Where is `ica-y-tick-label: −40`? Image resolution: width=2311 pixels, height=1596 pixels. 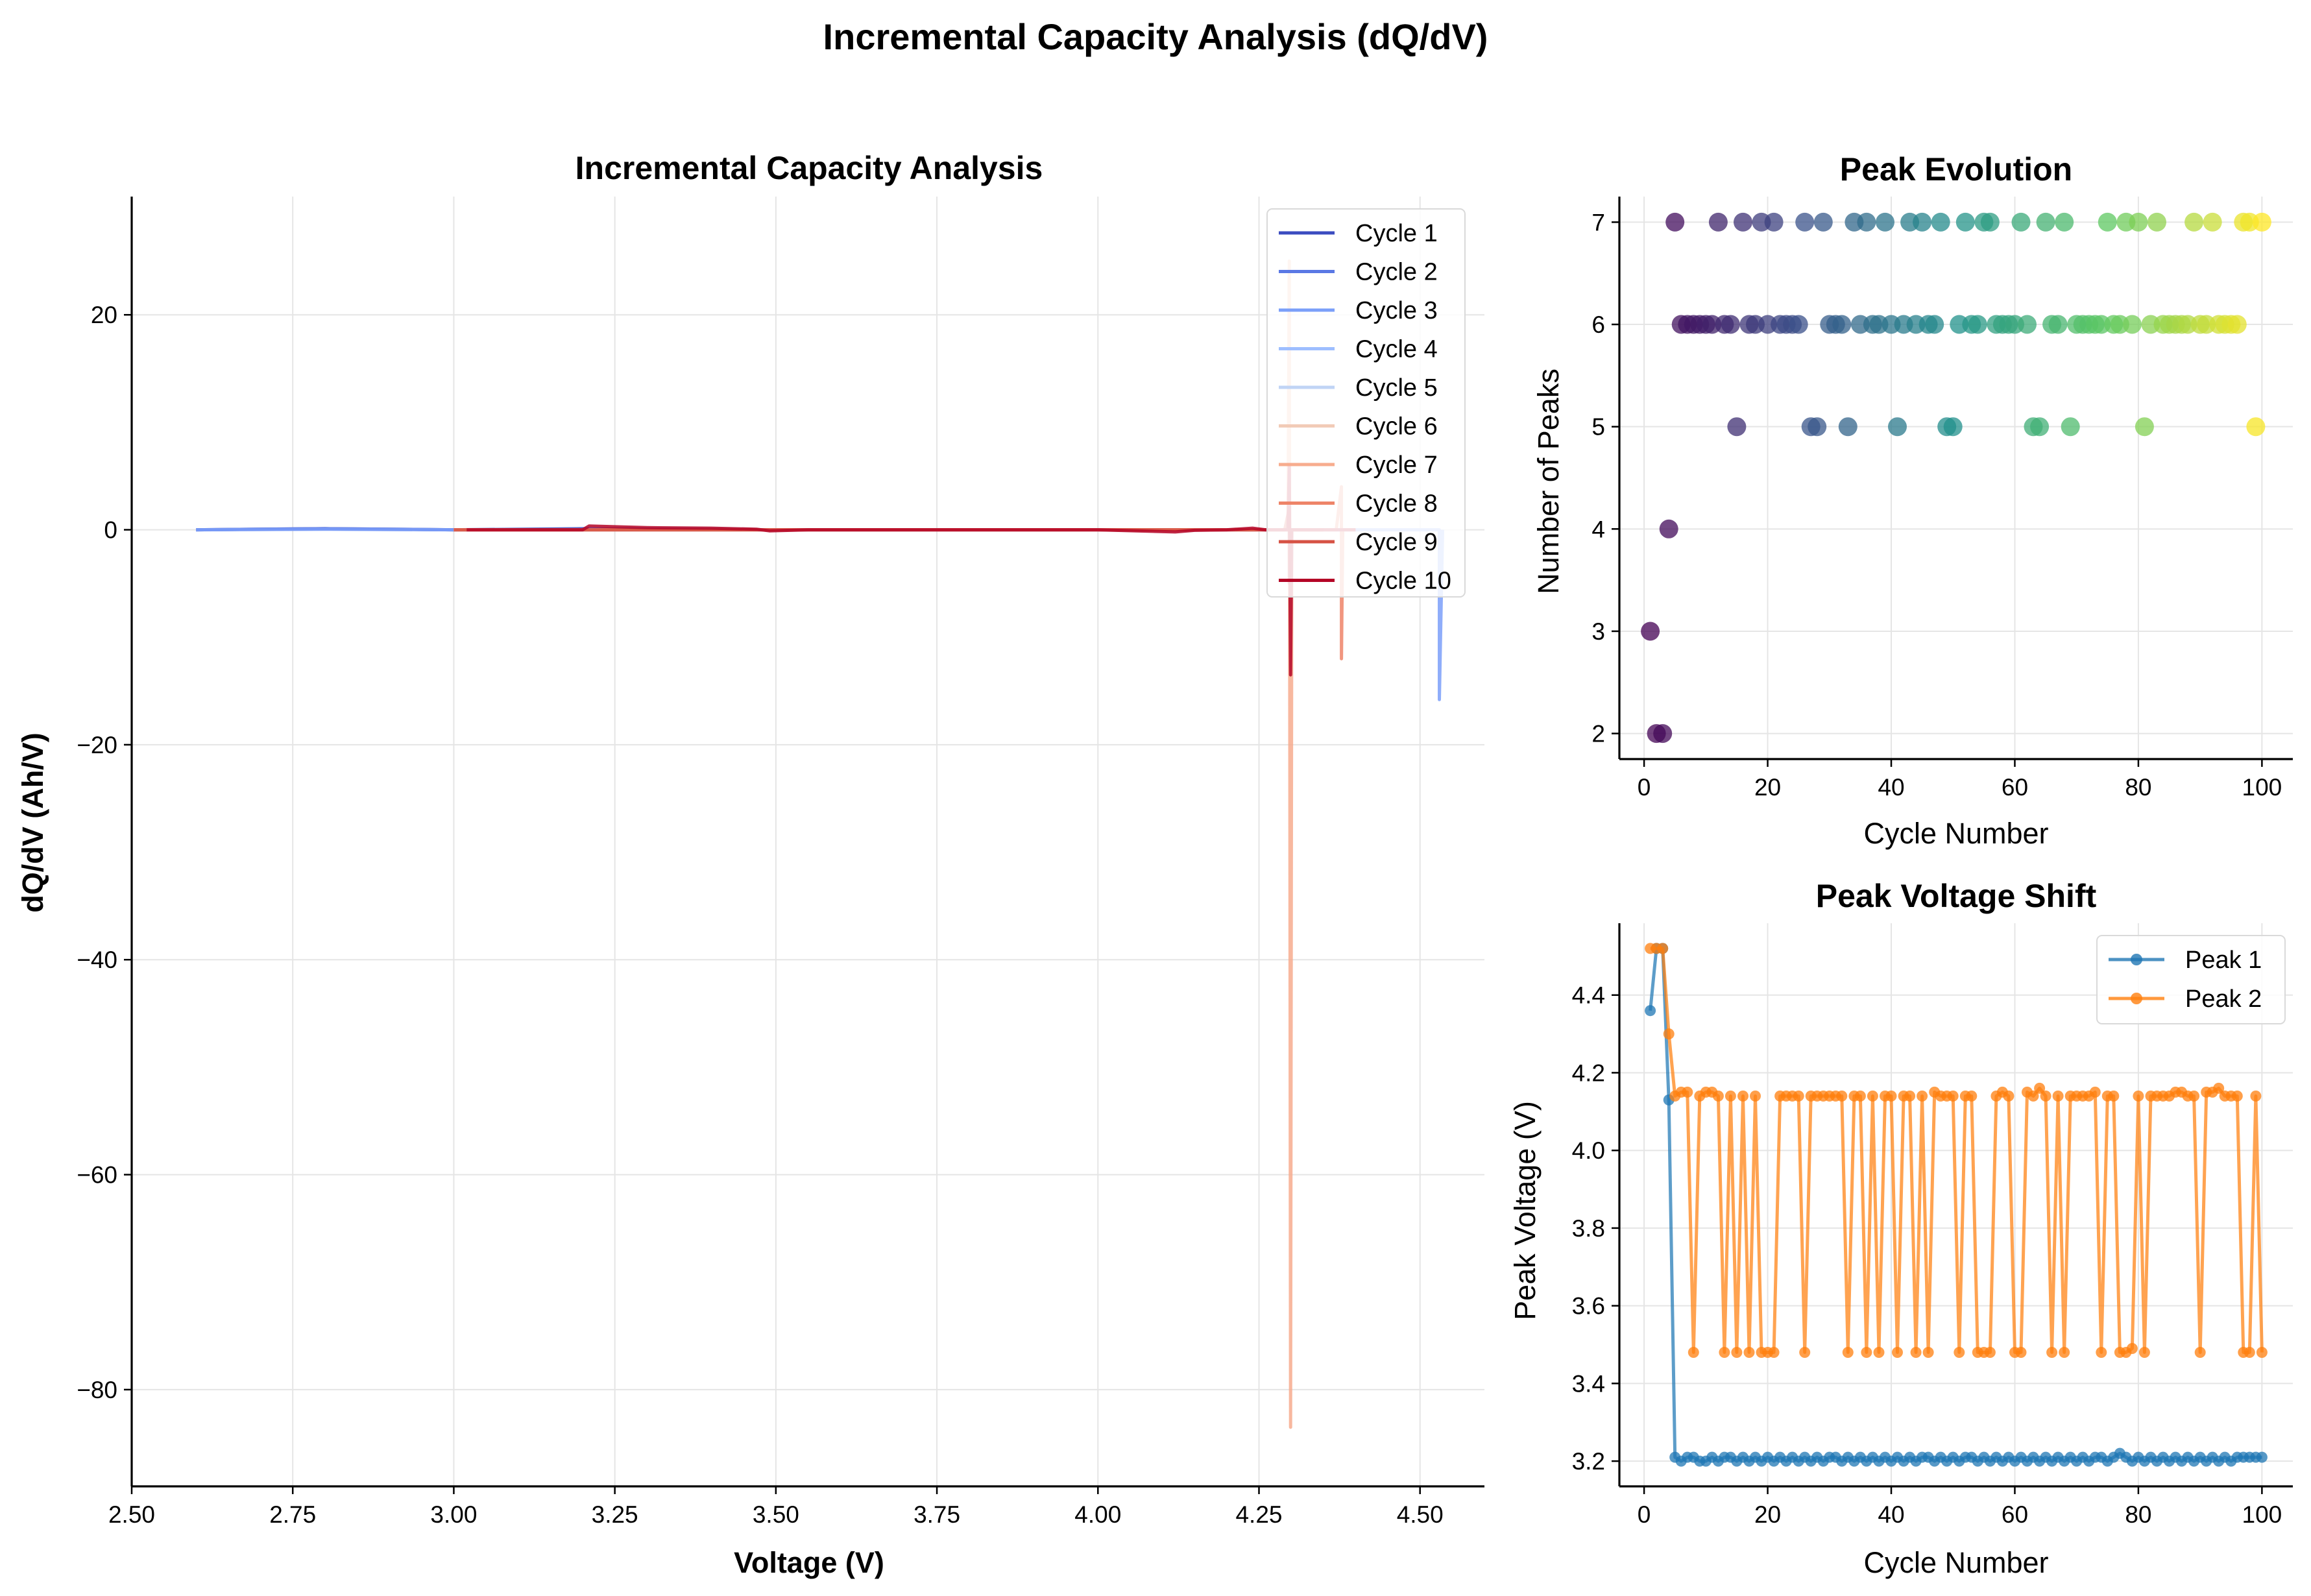 ica-y-tick-label: −40 is located at coordinates (97, 960).